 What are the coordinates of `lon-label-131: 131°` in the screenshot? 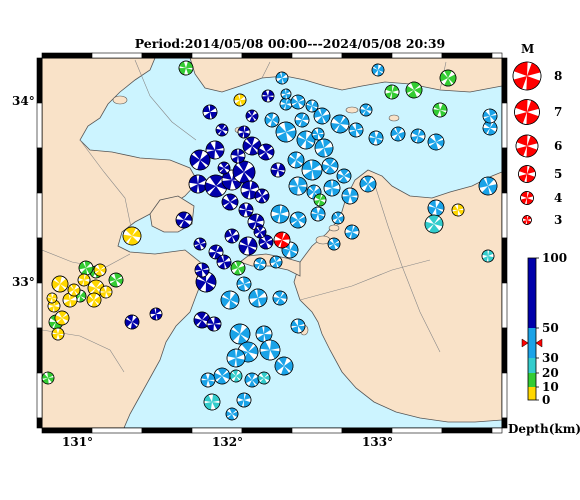 It's located at (77, 442).